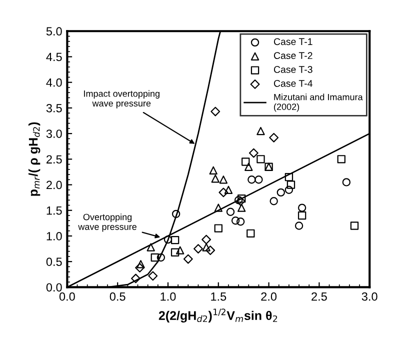 Image resolution: width=420 pixels, height=346 pixels. Describe the element at coordinates (318, 103) in the screenshot. I see `legend-label: Mizutani and Imamura (2002)` at that location.